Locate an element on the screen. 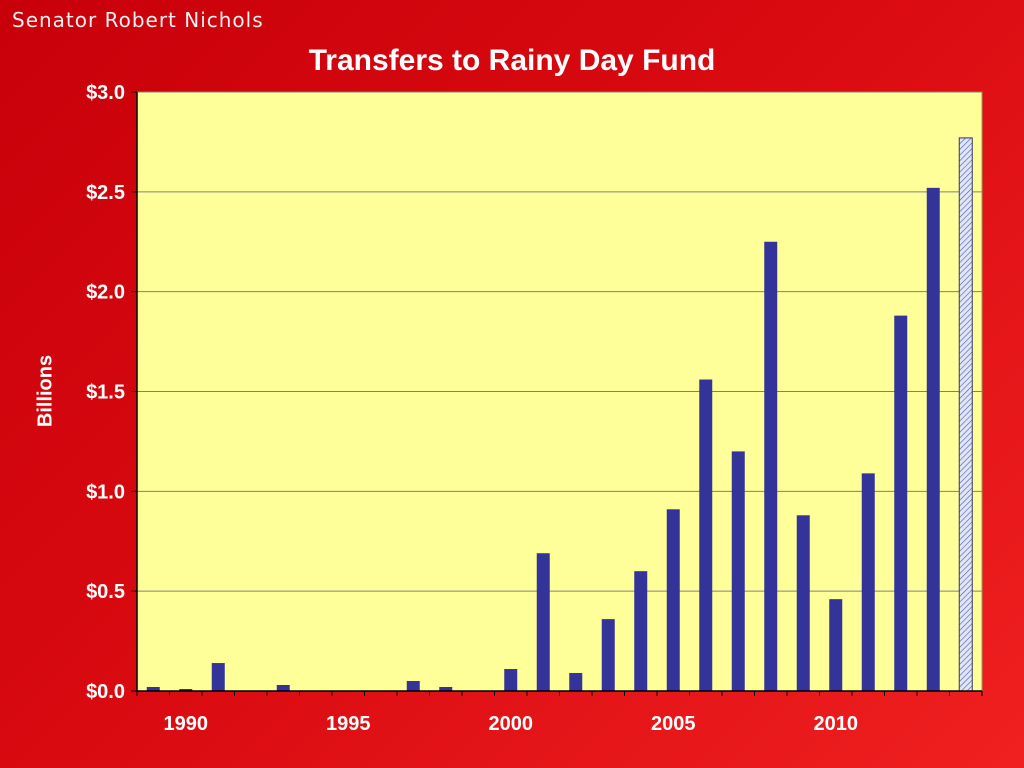  x-tick-label: 1990 is located at coordinates (186, 724).